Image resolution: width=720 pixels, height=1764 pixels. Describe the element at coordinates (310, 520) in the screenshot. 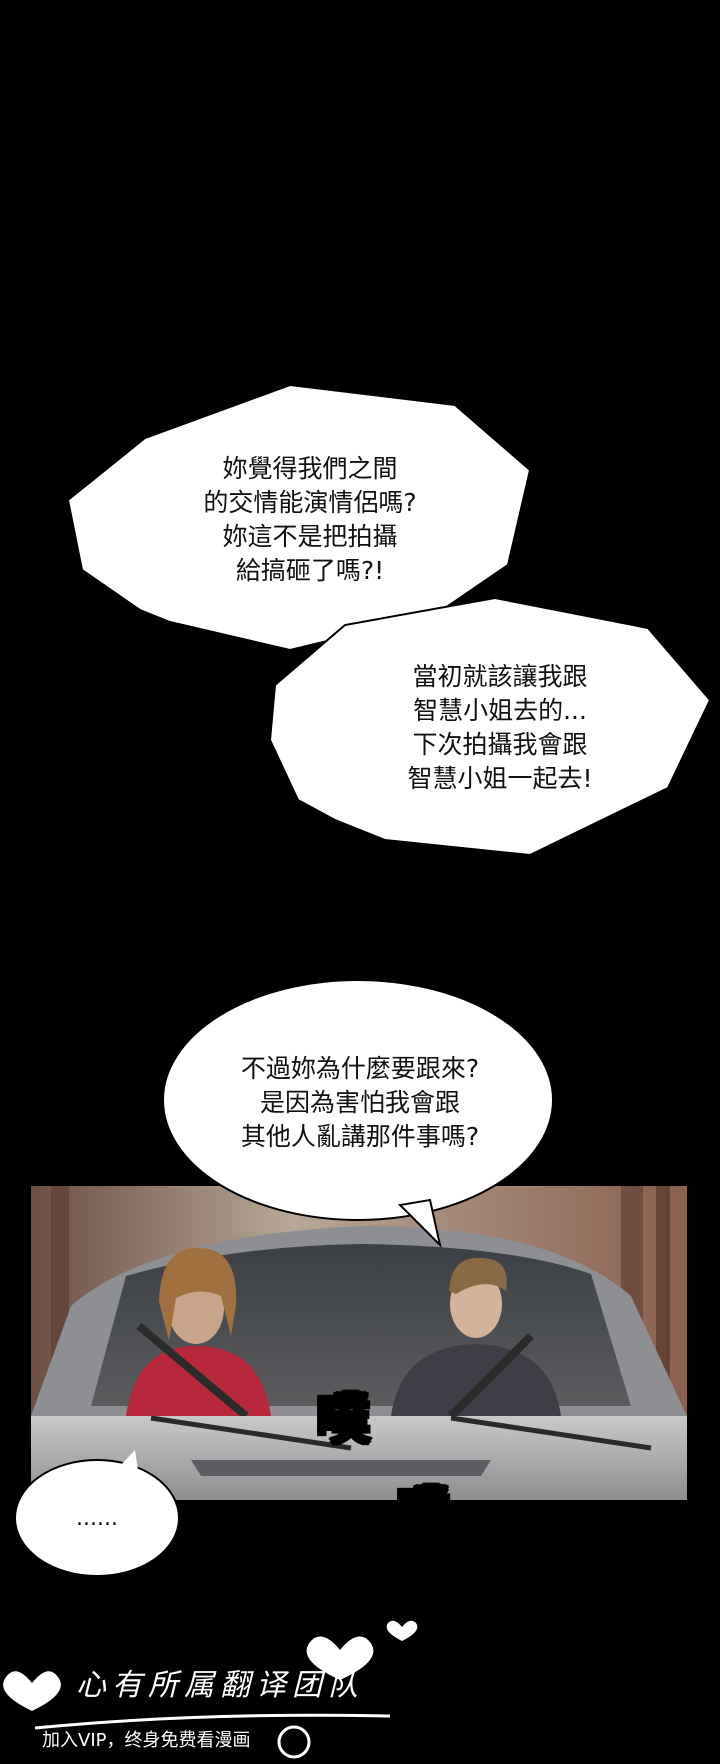

I see `speech-bubble-1: 妳覺得我們之間 的交情能演情侶嗎? 妳這不是把拍攝 給搞砸了嗎?!` at that location.